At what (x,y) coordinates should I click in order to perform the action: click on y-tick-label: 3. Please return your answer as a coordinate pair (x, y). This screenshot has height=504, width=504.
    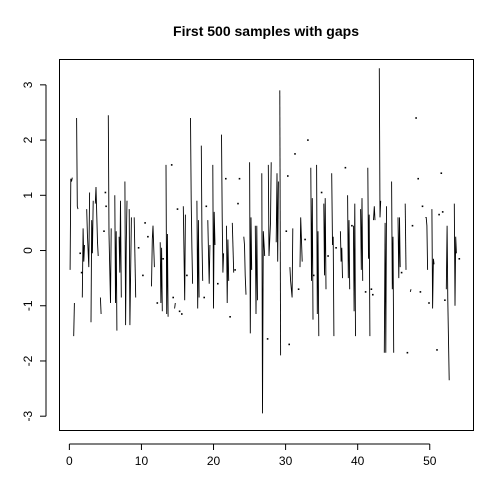
    Looking at the image, I should click on (28, 84).